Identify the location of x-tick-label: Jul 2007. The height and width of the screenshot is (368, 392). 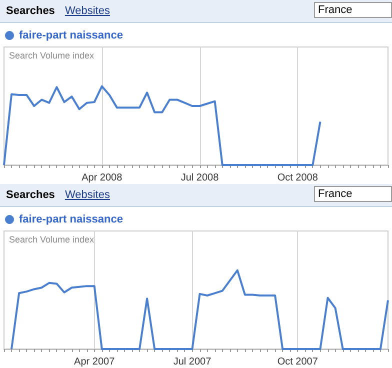
(192, 362).